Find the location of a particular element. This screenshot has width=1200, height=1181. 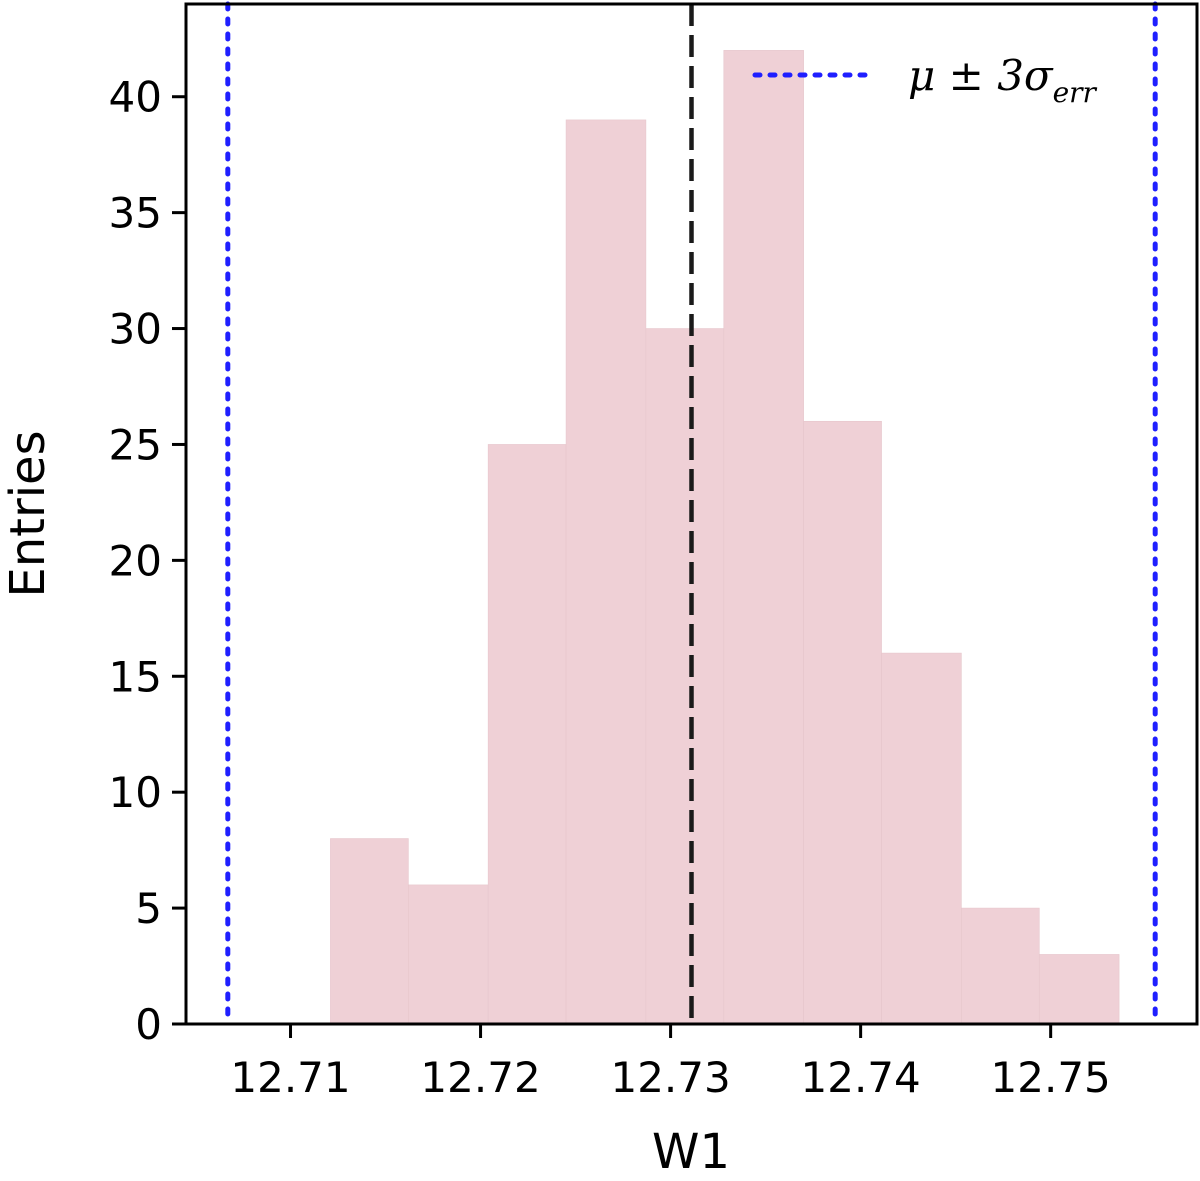

y-tick-label: 25 is located at coordinates (135, 444).